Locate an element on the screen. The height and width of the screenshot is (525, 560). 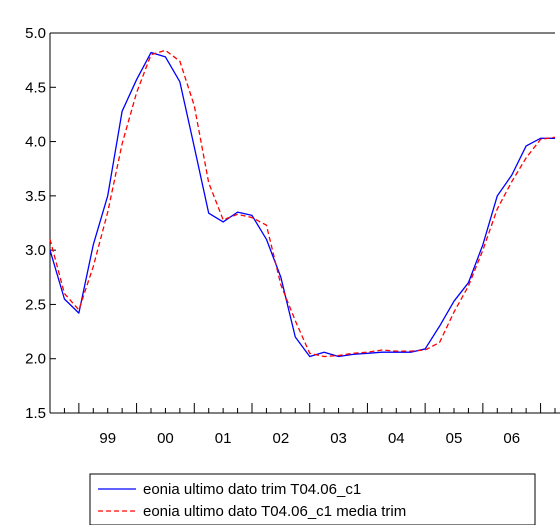
y-axis: 1.5 2.0 2.5 3.0 3.5 4.0 4.5 5.0 is located at coordinates (40, 223).